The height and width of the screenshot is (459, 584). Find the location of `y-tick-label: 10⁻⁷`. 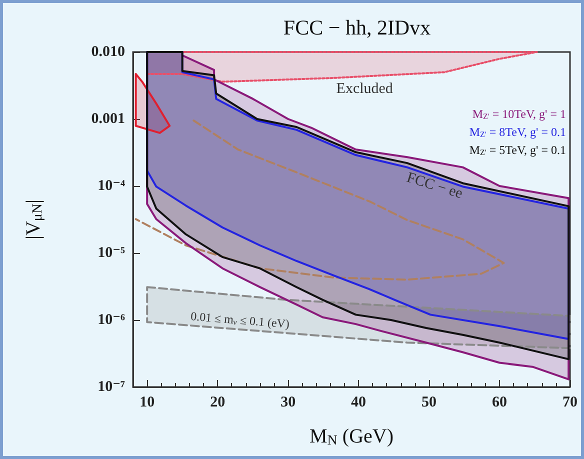

y-tick-label: 10⁻⁷ is located at coordinates (112, 387).